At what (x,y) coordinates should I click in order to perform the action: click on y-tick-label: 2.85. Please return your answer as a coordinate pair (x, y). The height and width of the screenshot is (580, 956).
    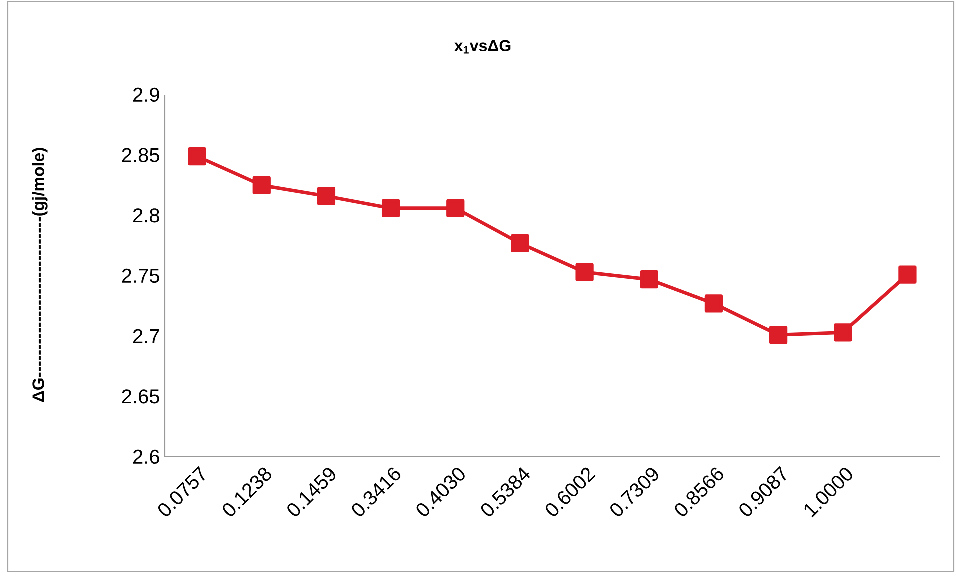
    Looking at the image, I should click on (141, 155).